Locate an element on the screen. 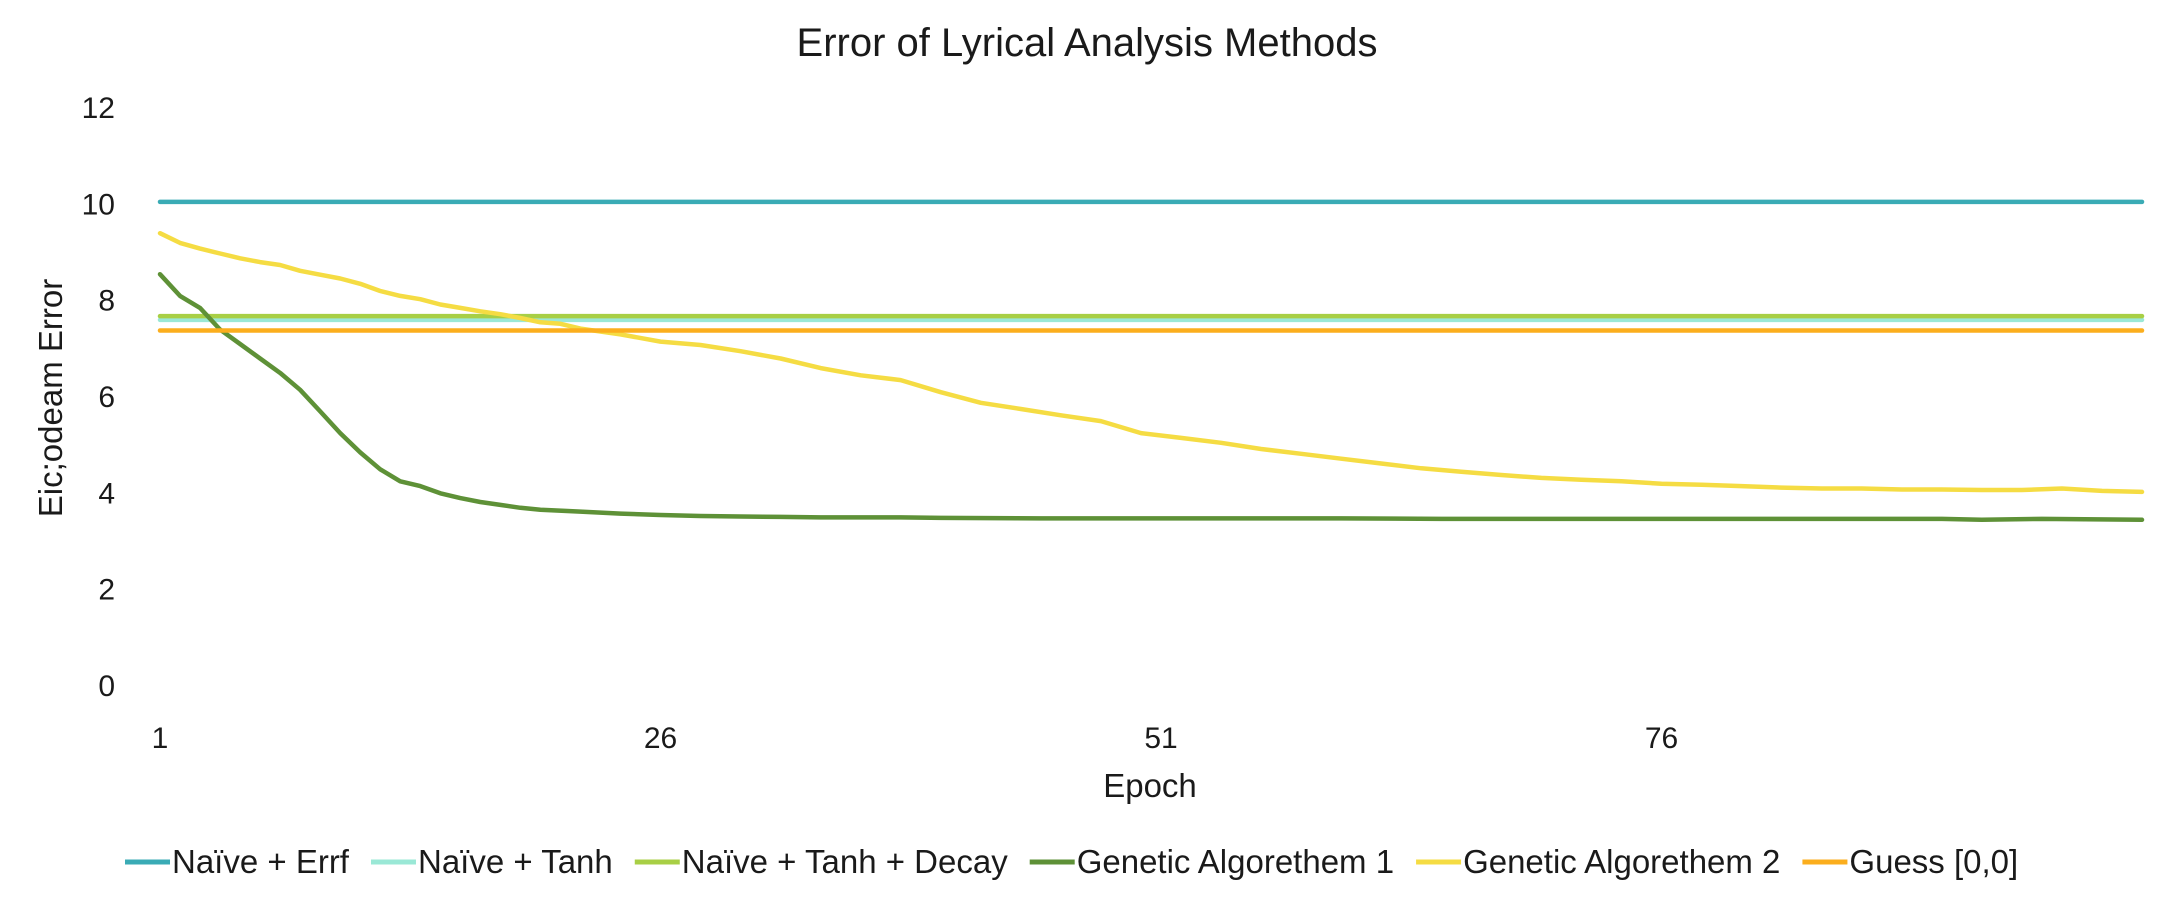  y-tick-label: 12 is located at coordinates (98, 108).